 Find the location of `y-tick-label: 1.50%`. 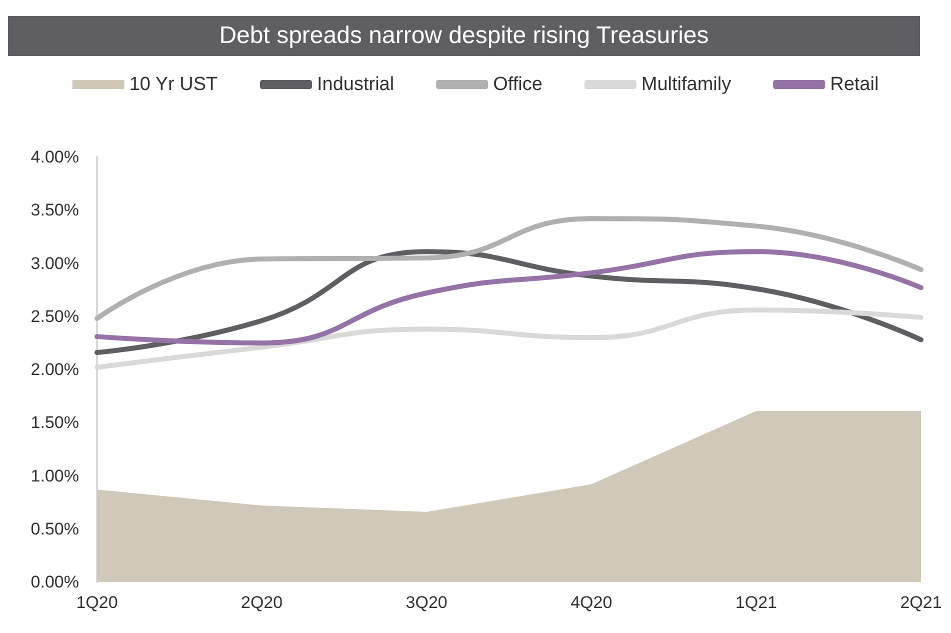

y-tick-label: 1.50% is located at coordinates (54, 422).